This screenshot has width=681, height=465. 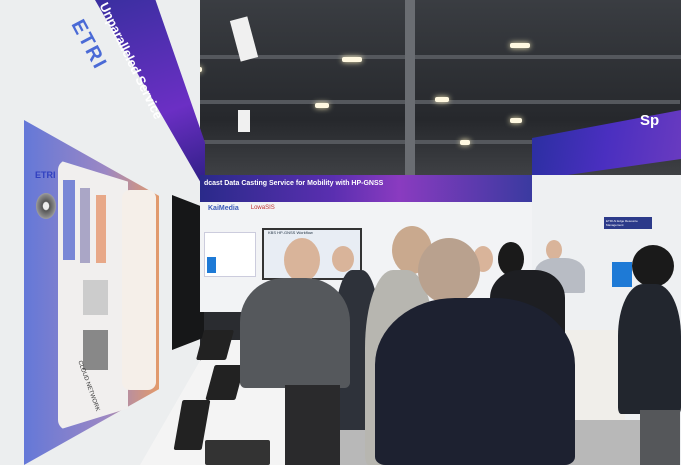 What do you see at coordinates (237, 452) in the screenshot?
I see `laptop-keyboard` at bounding box center [237, 452].